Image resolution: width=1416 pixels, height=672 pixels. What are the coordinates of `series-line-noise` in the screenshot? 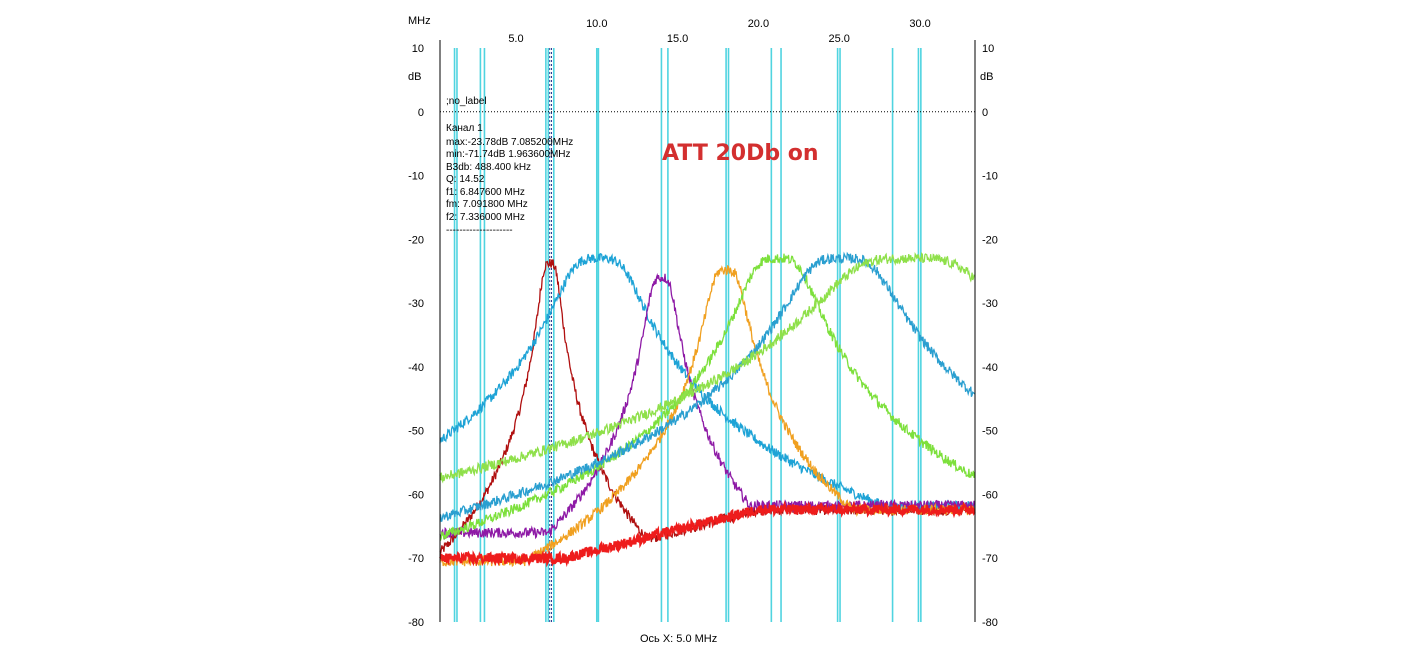 It's located at (707, 534).